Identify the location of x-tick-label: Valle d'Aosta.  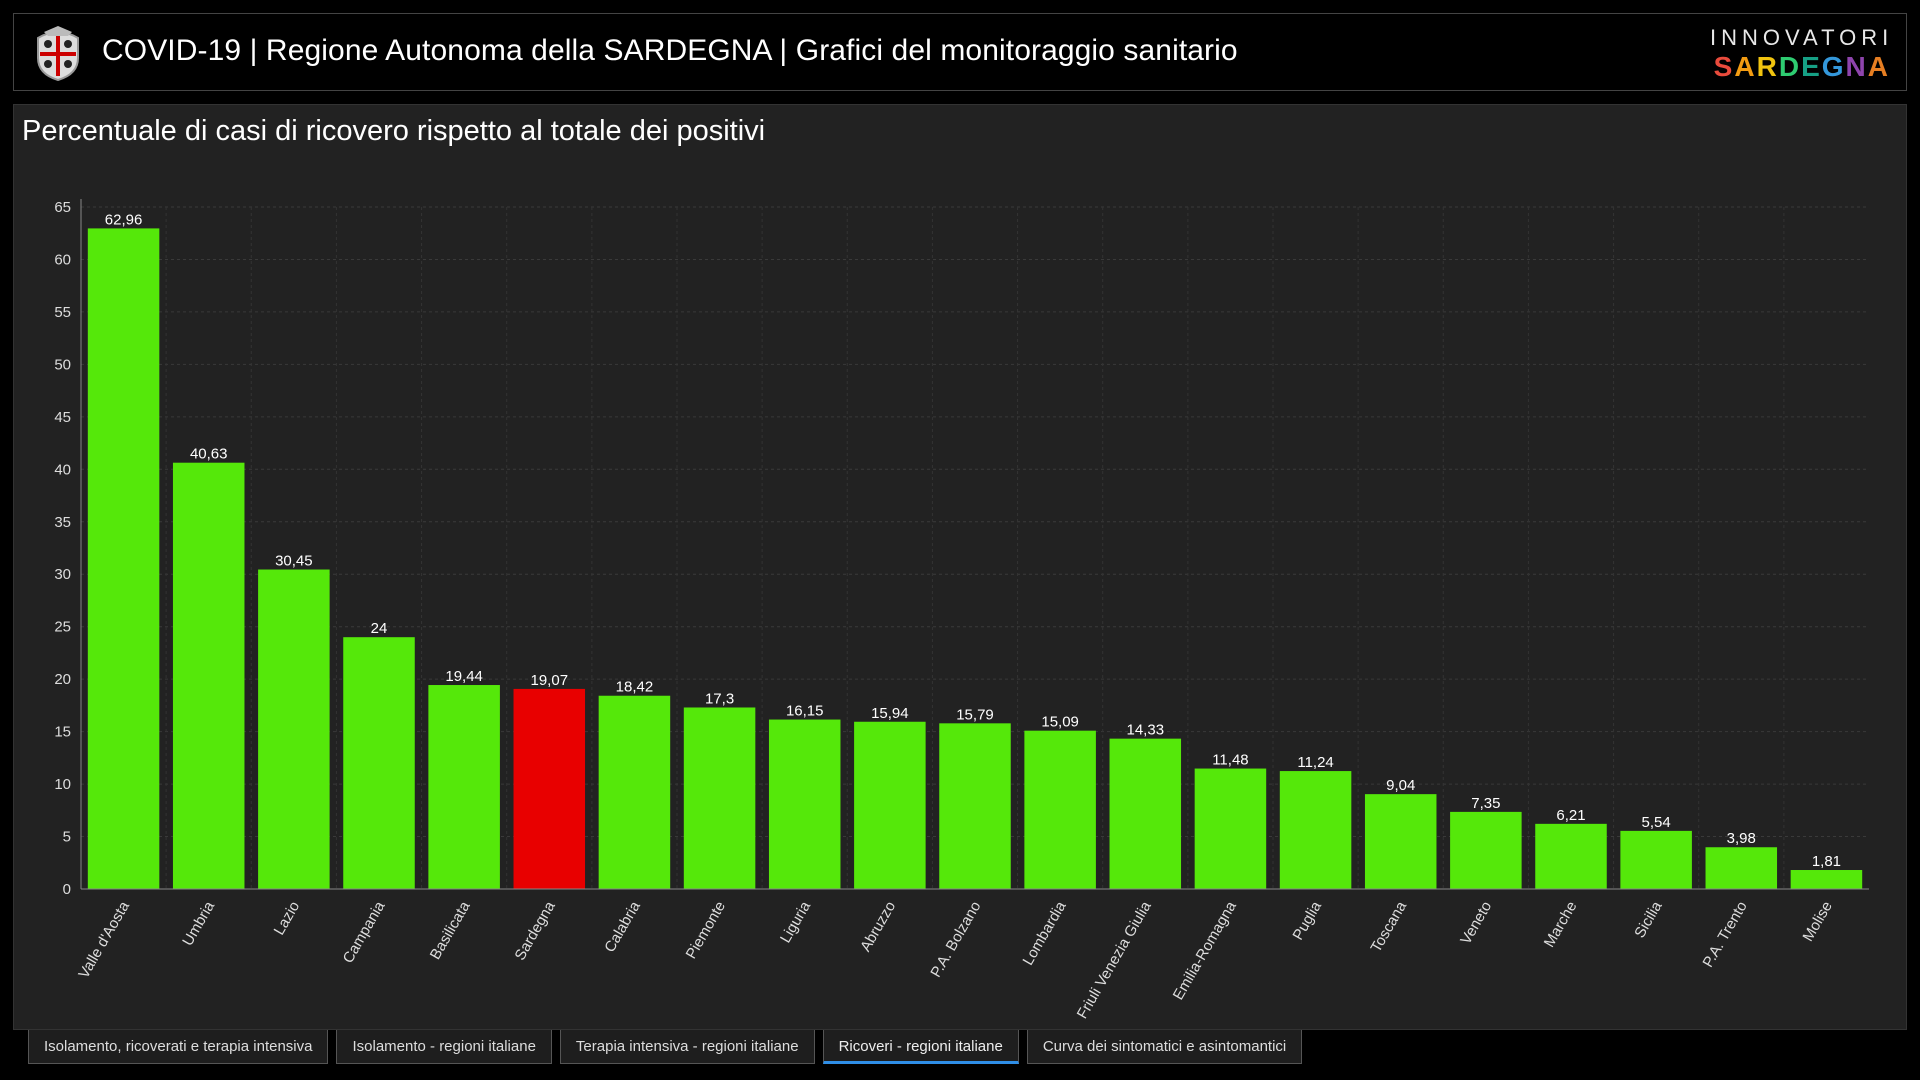
(104, 940).